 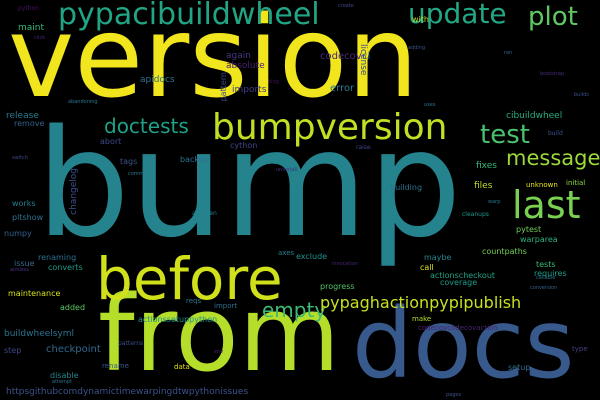 What do you see at coordinates (34, 293) in the screenshot?
I see `word-maintenance: maintenance` at bounding box center [34, 293].